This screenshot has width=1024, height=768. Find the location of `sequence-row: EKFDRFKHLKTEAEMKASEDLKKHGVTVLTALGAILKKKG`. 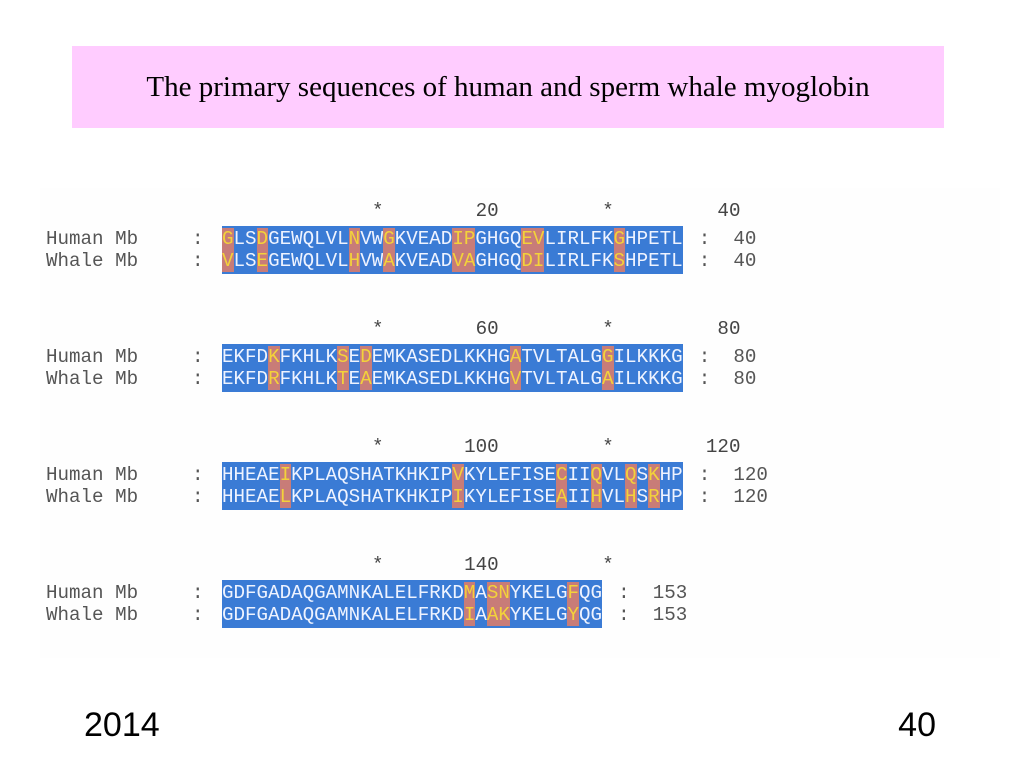

sequence-row: EKFDRFKHLKTEAEMKASEDLKKHGVTVLTALGAILKKKG is located at coordinates (452, 379).